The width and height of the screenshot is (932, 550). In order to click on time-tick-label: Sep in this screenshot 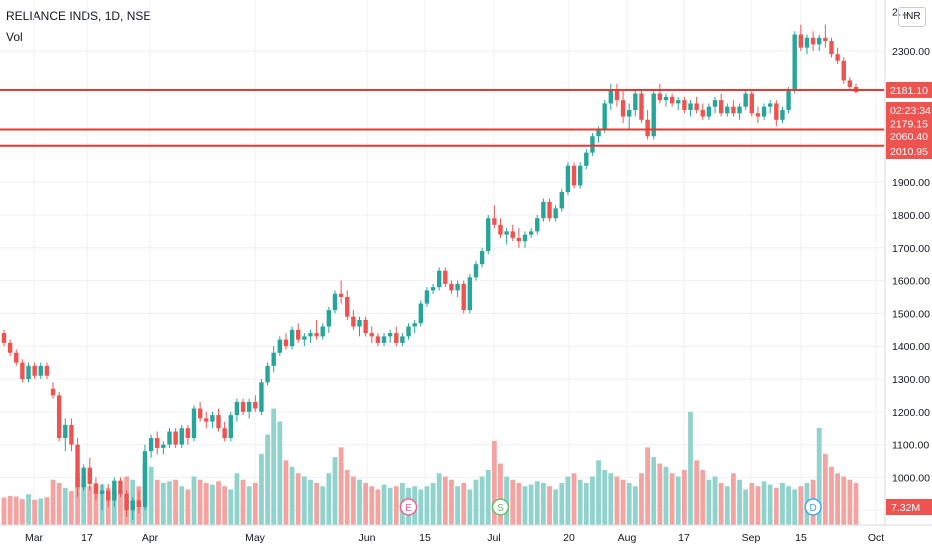, I will do `click(751, 538)`.